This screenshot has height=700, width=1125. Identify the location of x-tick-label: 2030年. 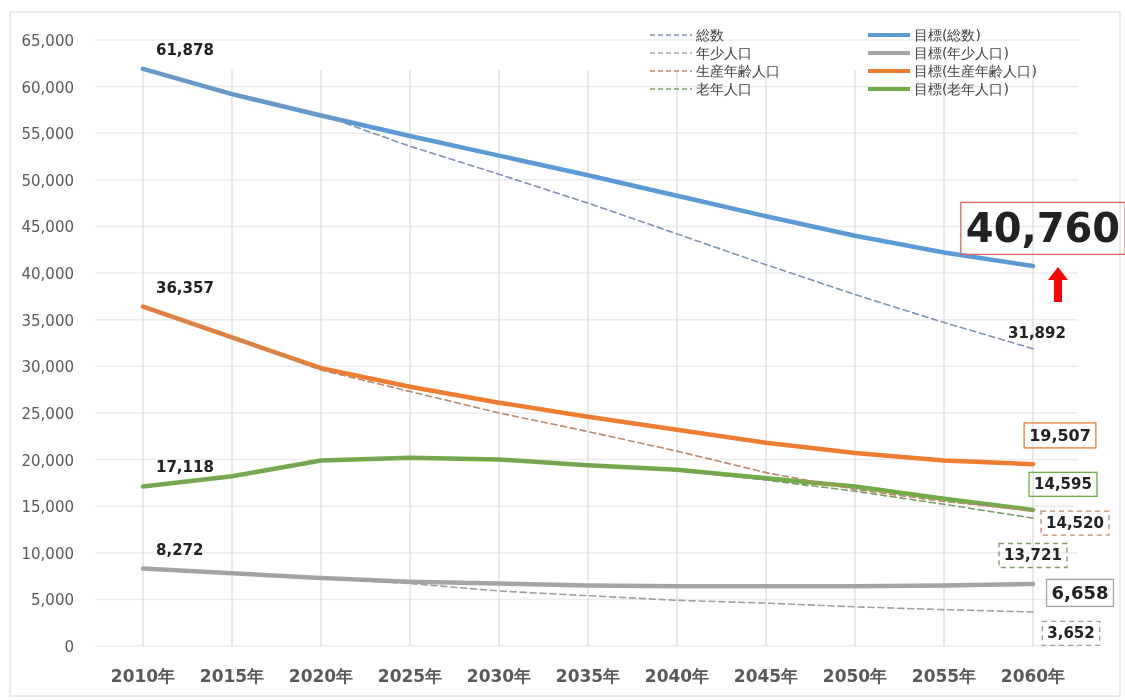
(499, 676).